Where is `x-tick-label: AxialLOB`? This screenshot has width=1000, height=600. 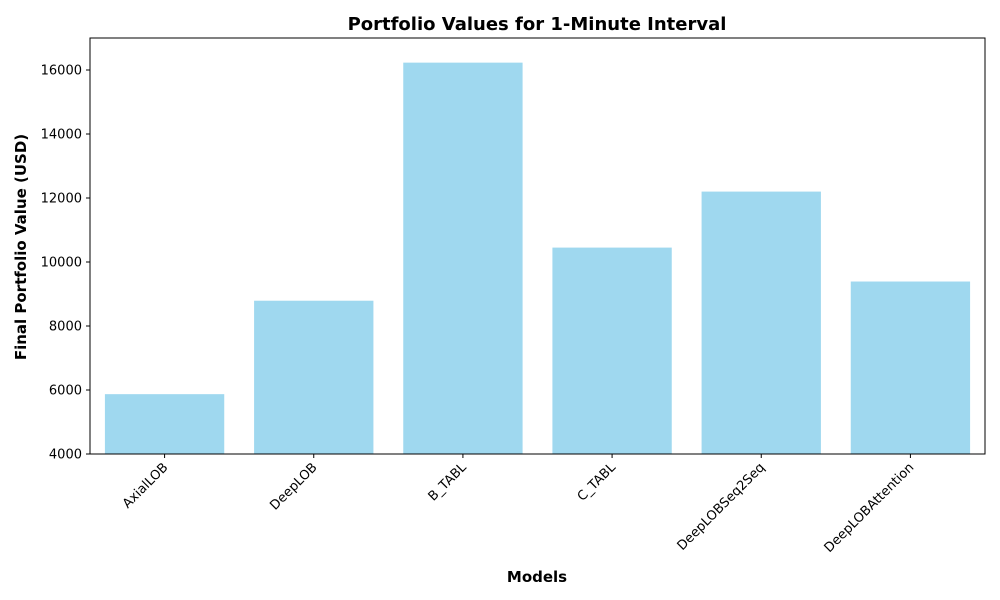
x-tick-label: AxialLOB is located at coordinates (145, 485).